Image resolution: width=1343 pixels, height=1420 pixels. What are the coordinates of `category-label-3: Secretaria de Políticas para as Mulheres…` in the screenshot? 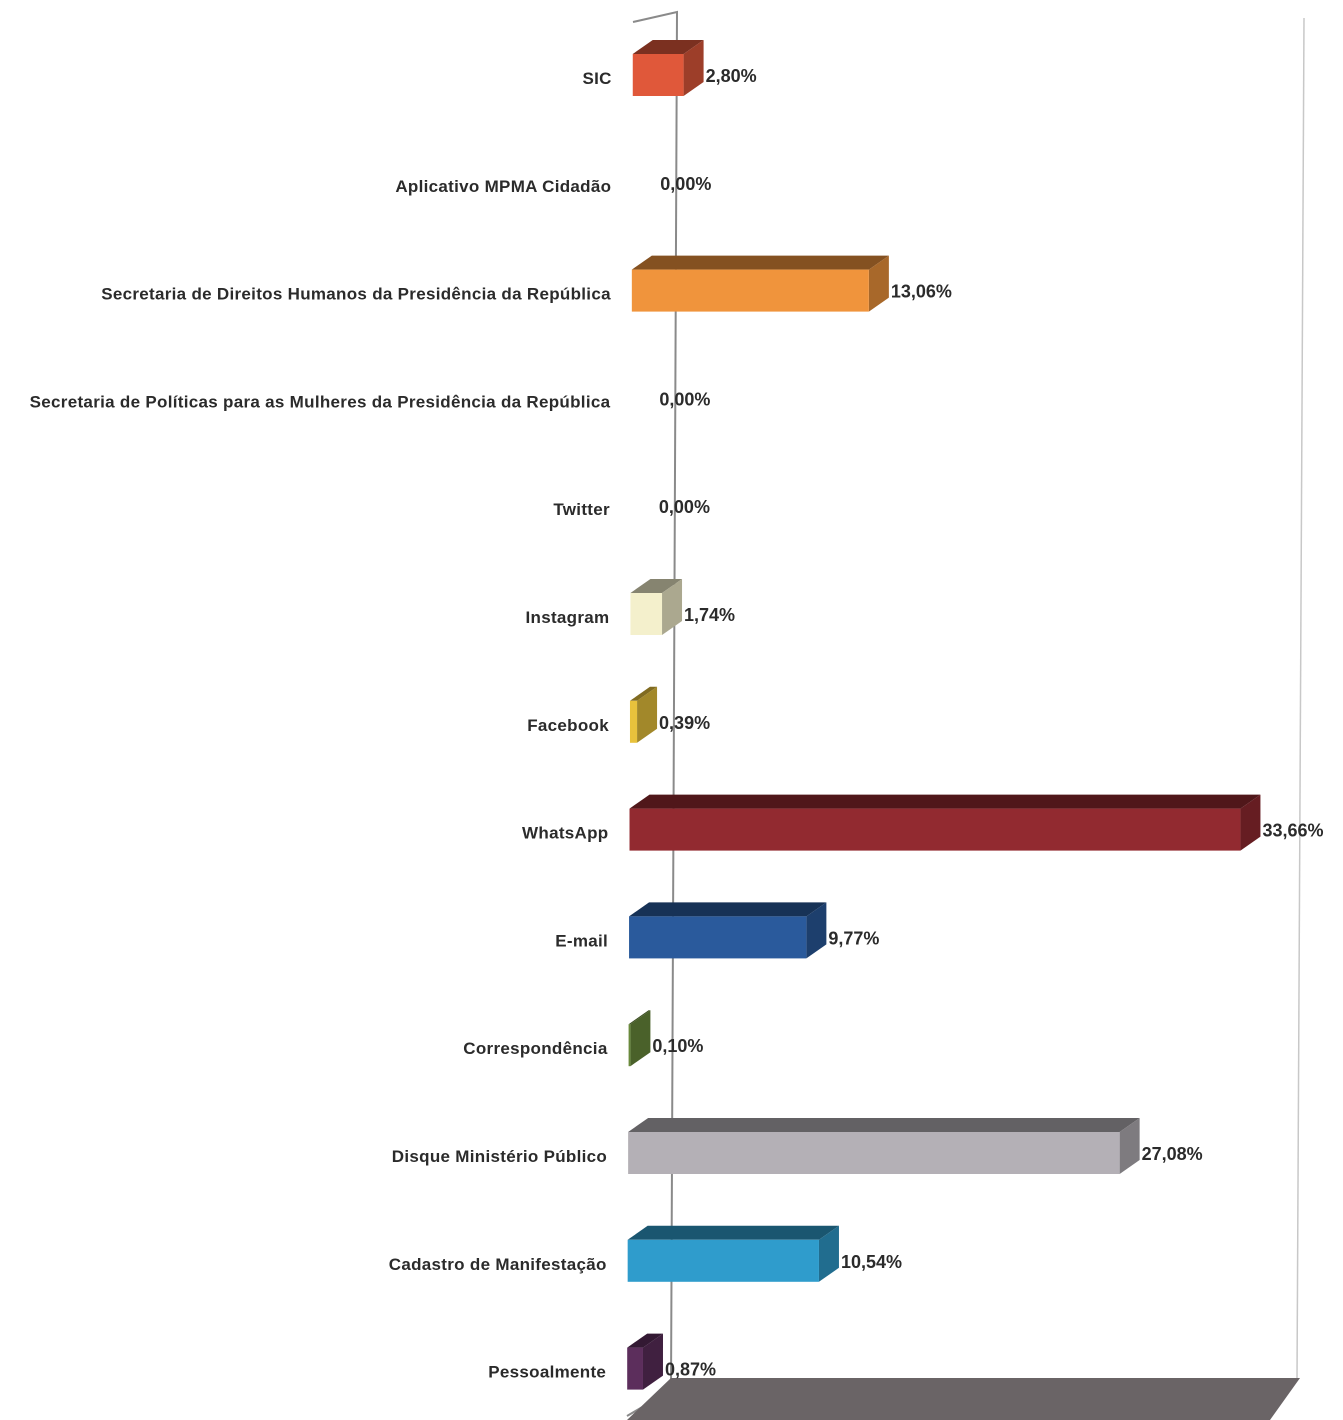 It's located at (320, 401).